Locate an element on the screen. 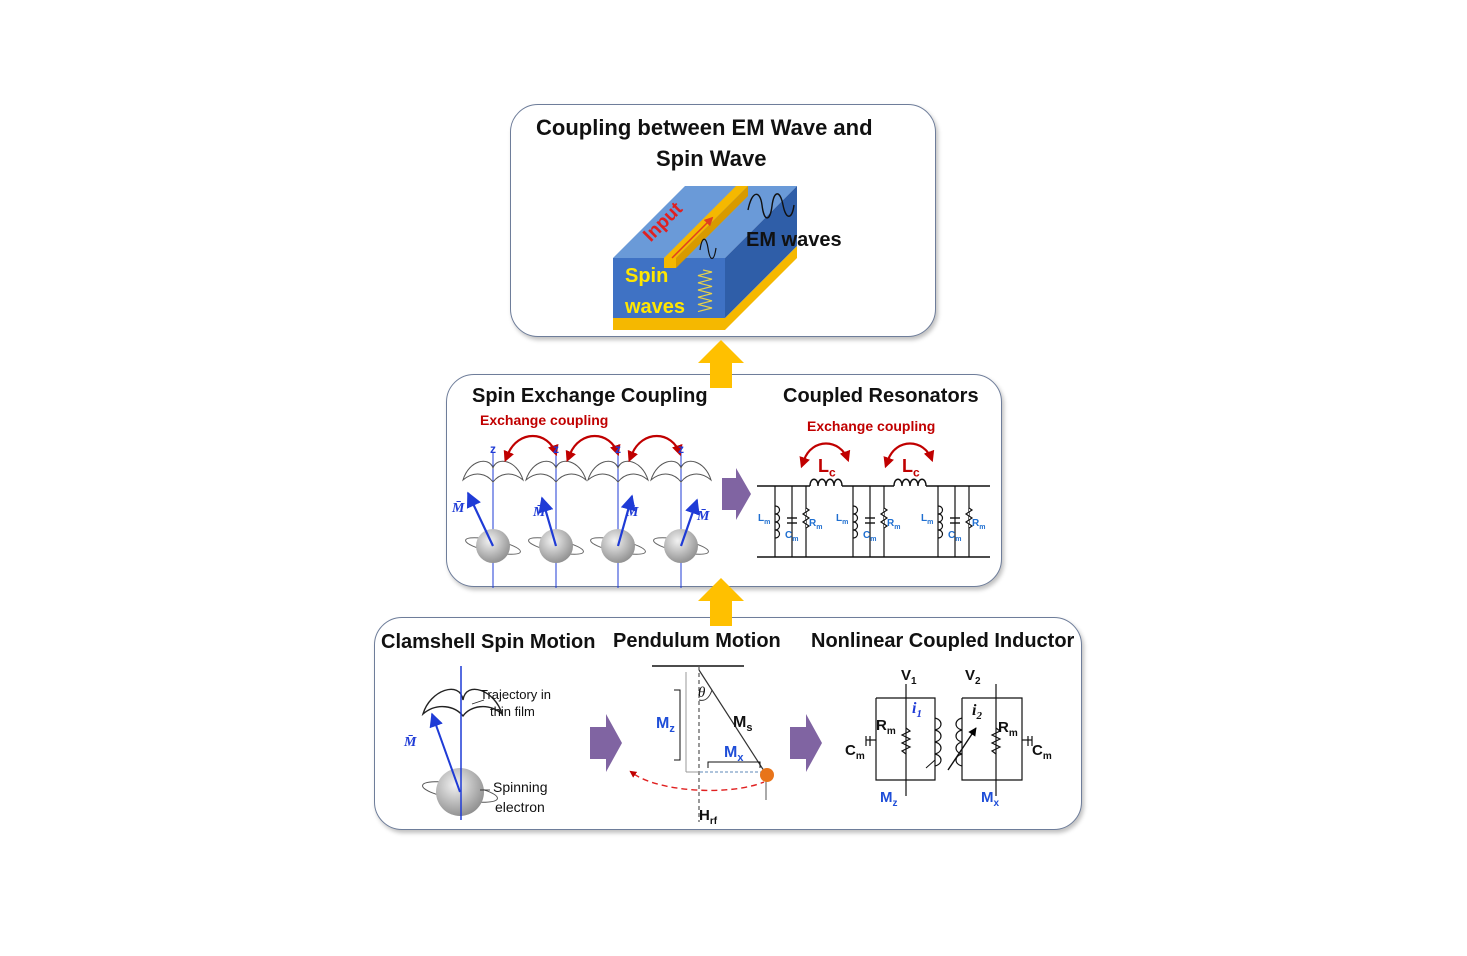  z-label-1: z is located at coordinates (493, 449).